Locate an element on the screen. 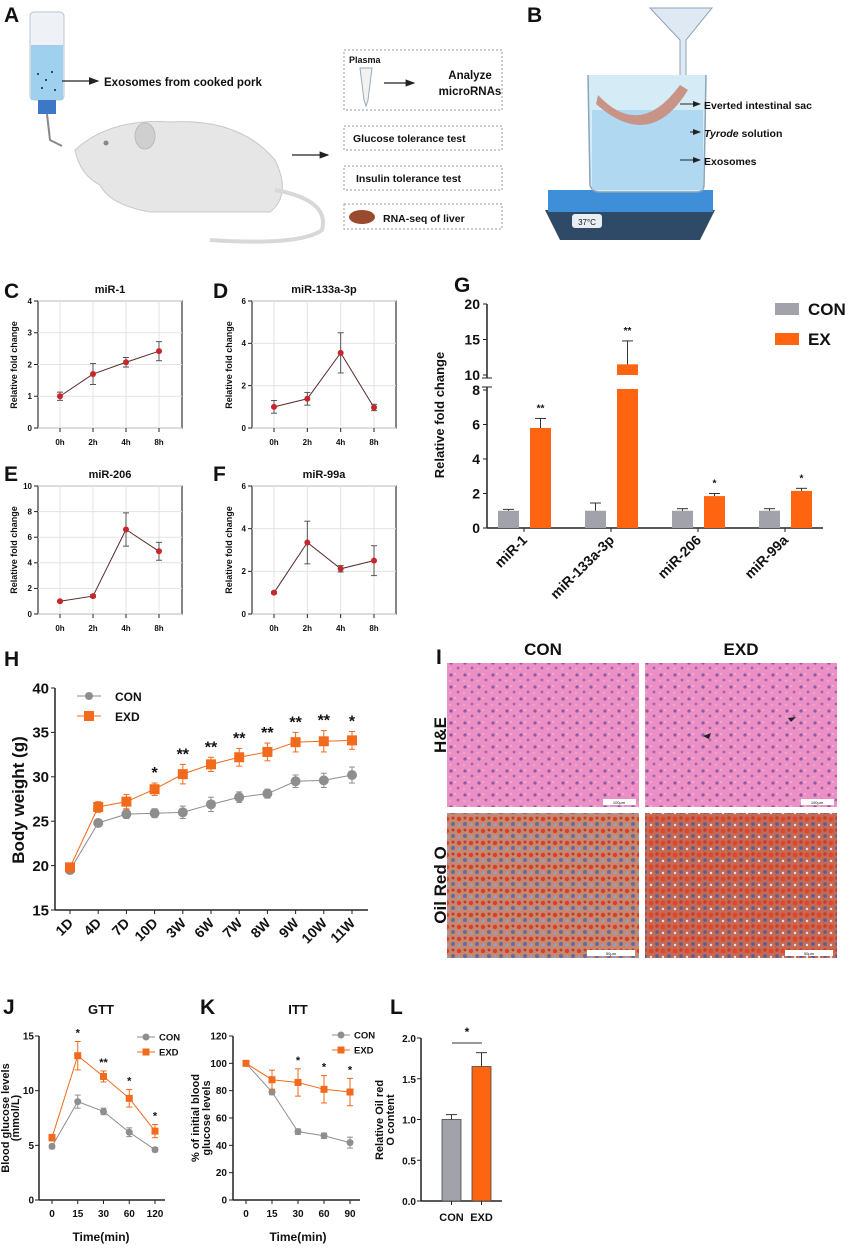 The height and width of the screenshot is (1249, 856). chart-h-y-tick-label: 40 is located at coordinates (40, 688).